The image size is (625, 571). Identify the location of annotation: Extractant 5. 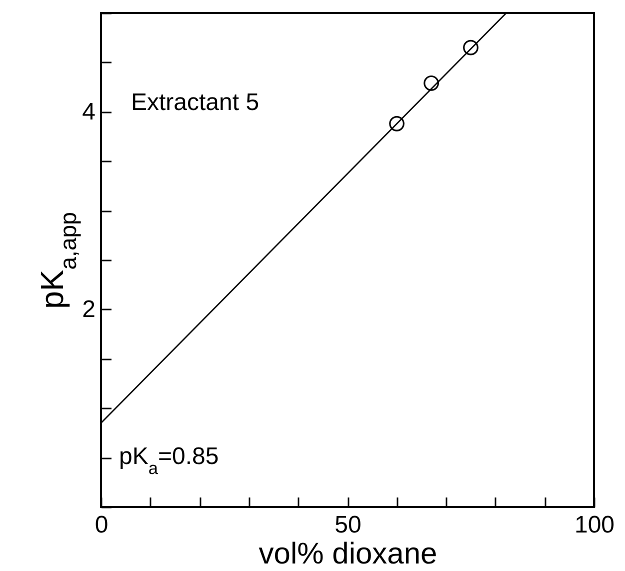
(195, 102).